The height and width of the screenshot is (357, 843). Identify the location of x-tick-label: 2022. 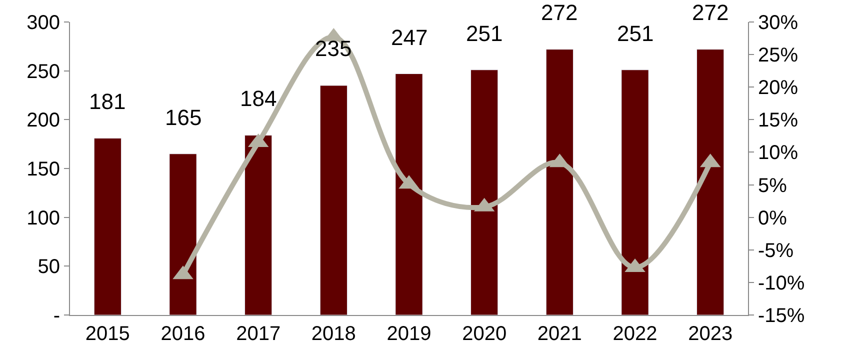
(635, 334).